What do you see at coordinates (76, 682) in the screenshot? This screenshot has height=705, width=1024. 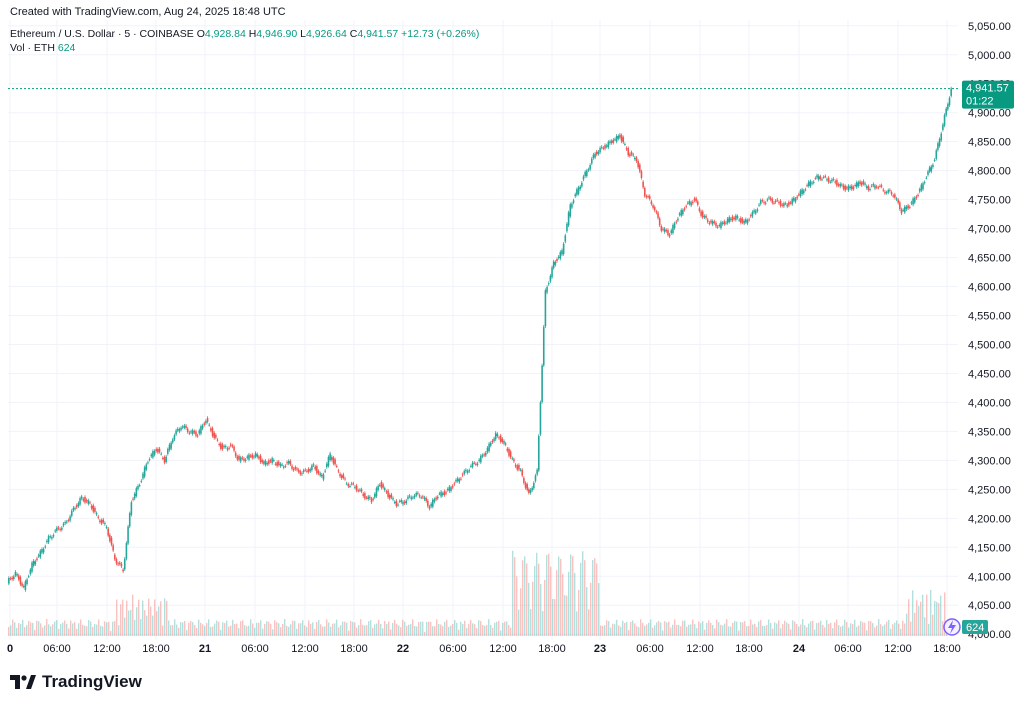 I see `tradingview-brand: TradingView` at bounding box center [76, 682].